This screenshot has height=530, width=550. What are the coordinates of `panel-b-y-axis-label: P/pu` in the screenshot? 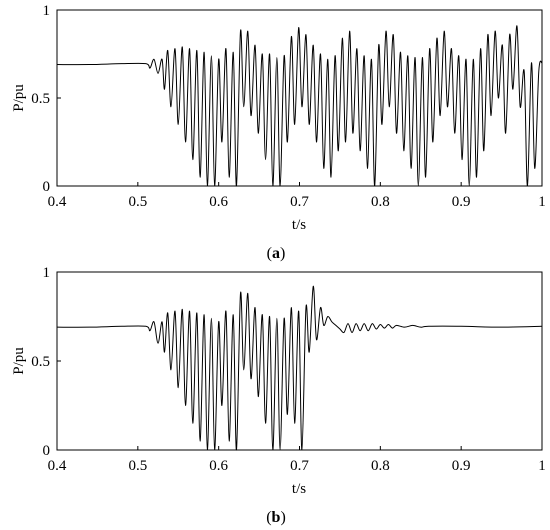 It's located at (19, 361).